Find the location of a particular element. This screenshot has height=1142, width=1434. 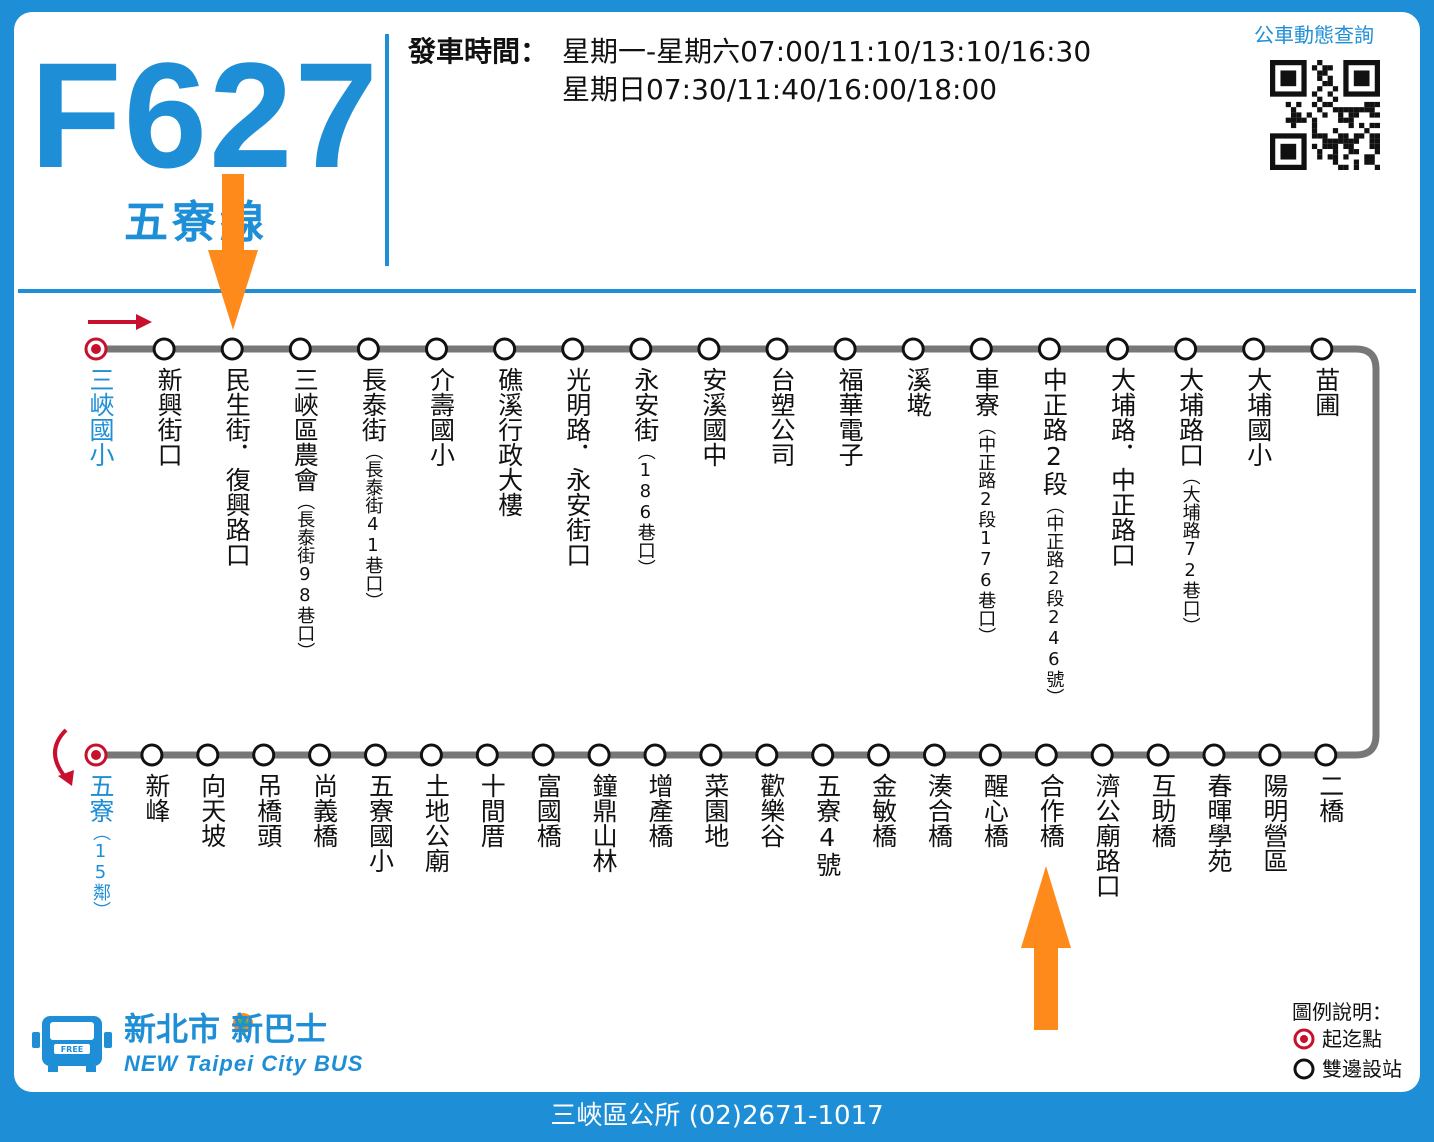

return-arrow-icon is located at coordinates (60, 754).